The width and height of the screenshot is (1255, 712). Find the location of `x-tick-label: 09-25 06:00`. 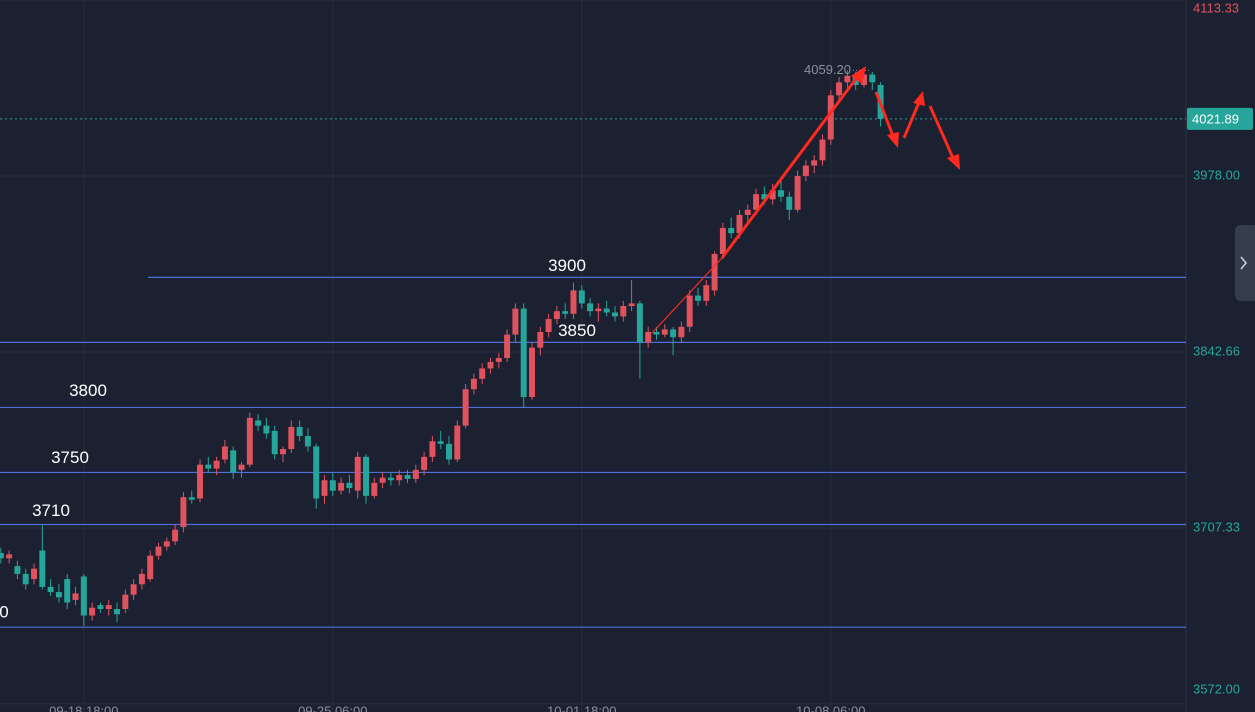

x-tick-label: 09-25 06:00 is located at coordinates (332, 707).